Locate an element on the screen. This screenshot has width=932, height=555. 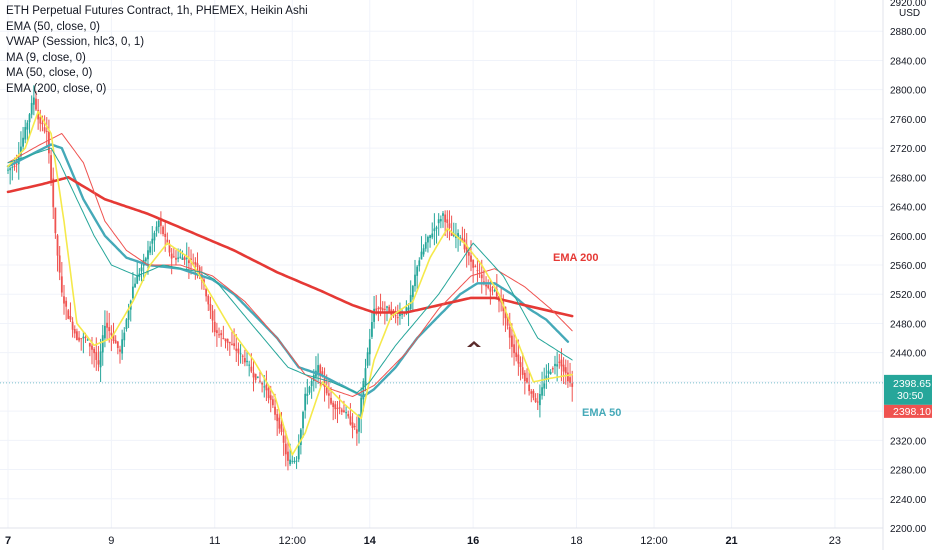
x-tick-label: 11 is located at coordinates (214, 541).